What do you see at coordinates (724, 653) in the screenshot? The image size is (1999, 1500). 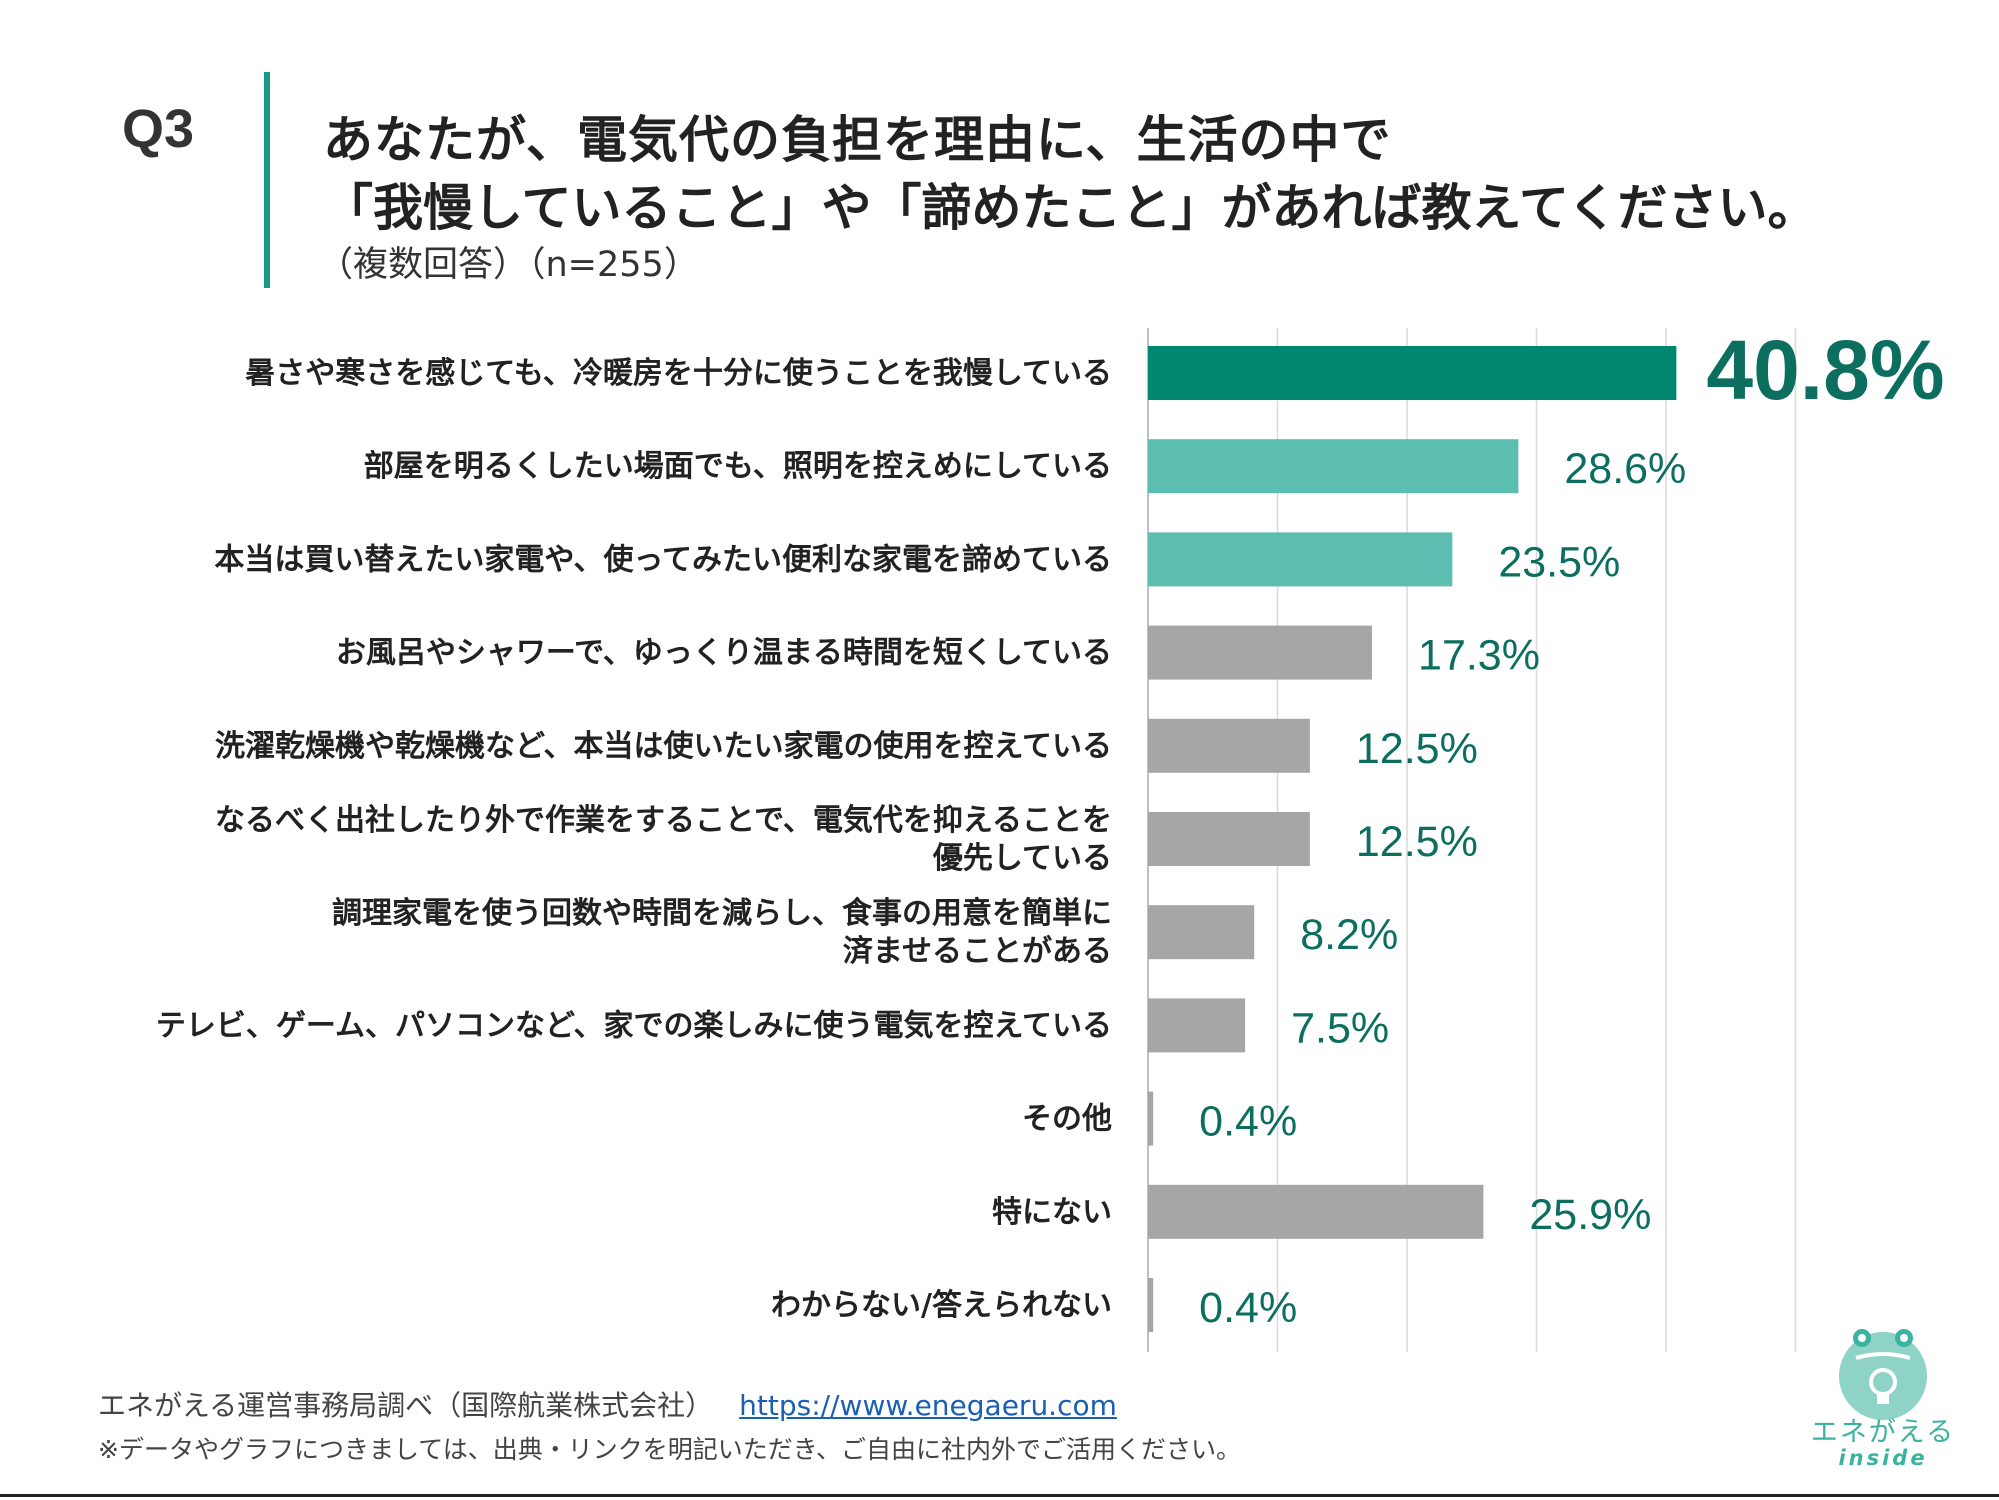 I see `category-label: お風呂やシャワーで、ゆっくり温まる時間を短くしている` at bounding box center [724, 653].